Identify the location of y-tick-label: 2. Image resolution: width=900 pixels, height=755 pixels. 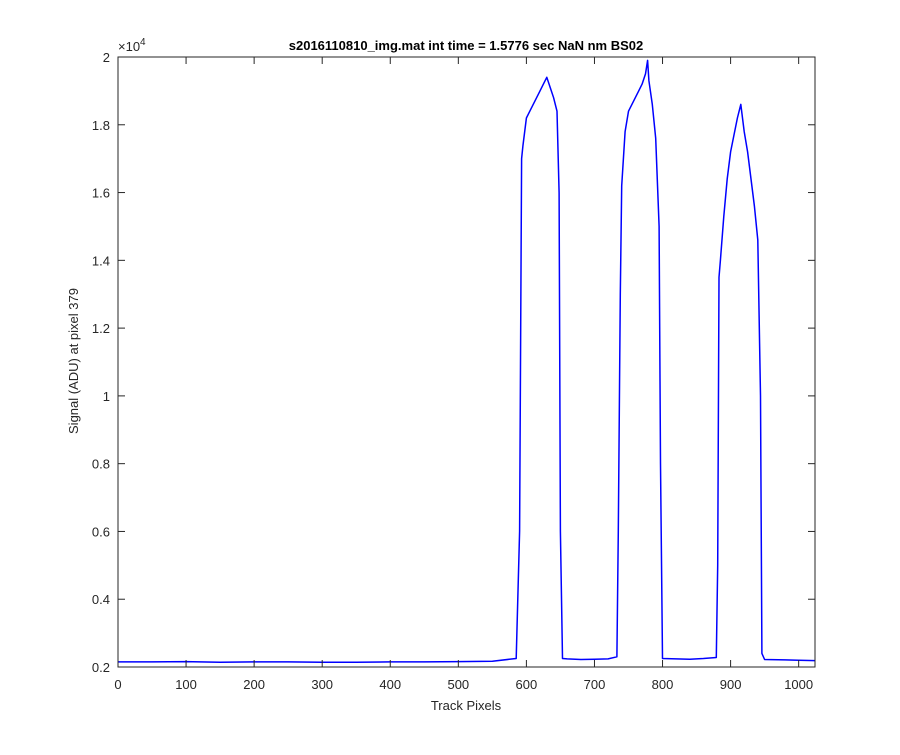
(106, 57).